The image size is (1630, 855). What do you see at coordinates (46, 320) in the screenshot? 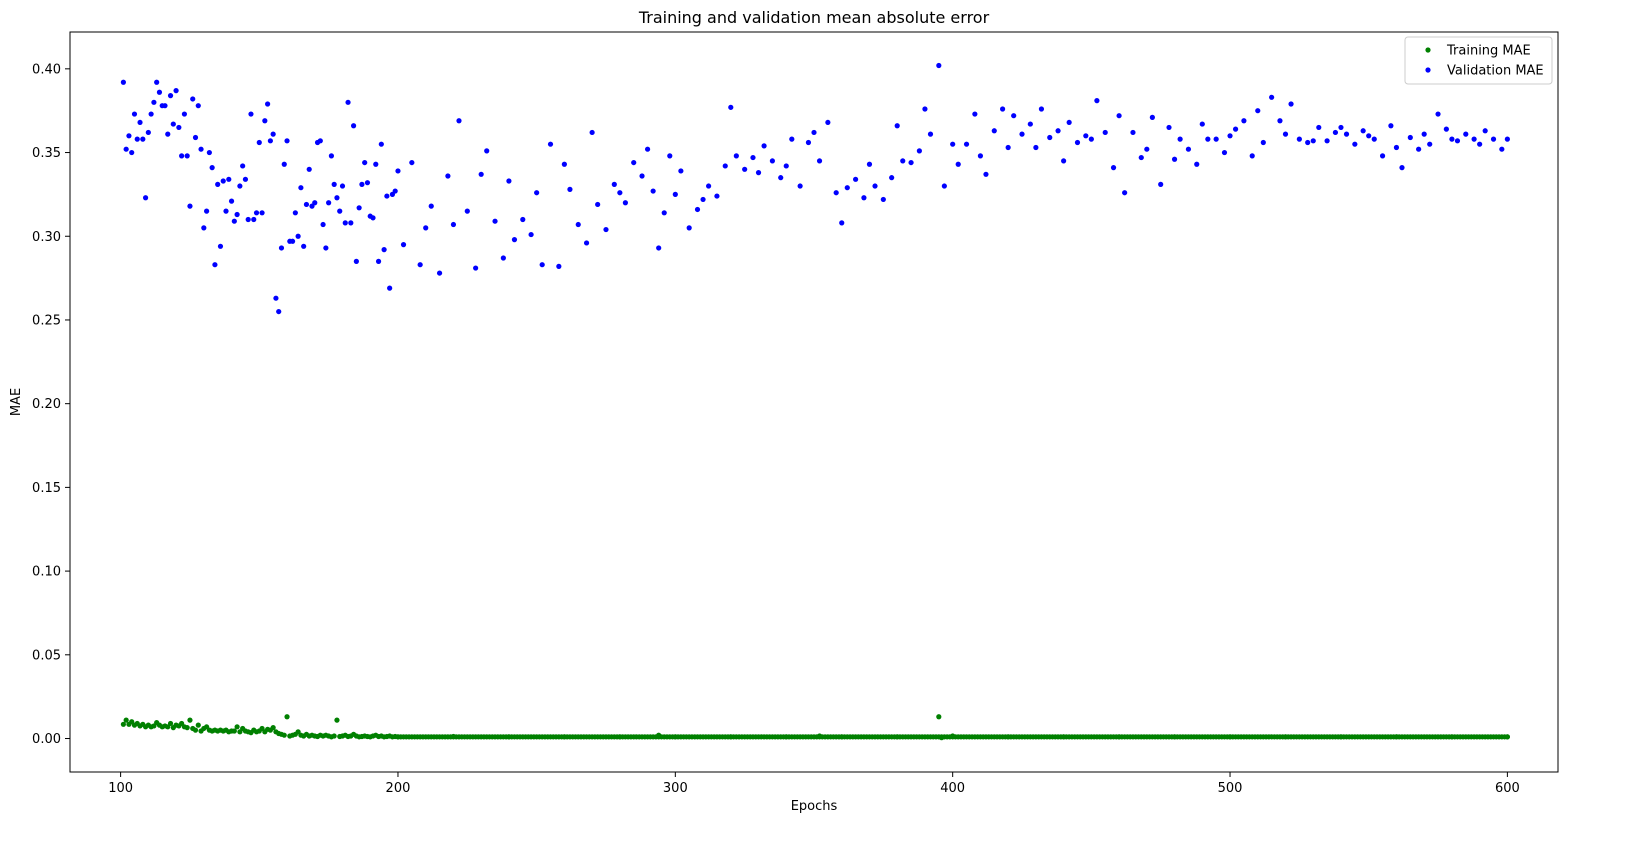
I see `y-tick-label: 0.25` at bounding box center [46, 320].